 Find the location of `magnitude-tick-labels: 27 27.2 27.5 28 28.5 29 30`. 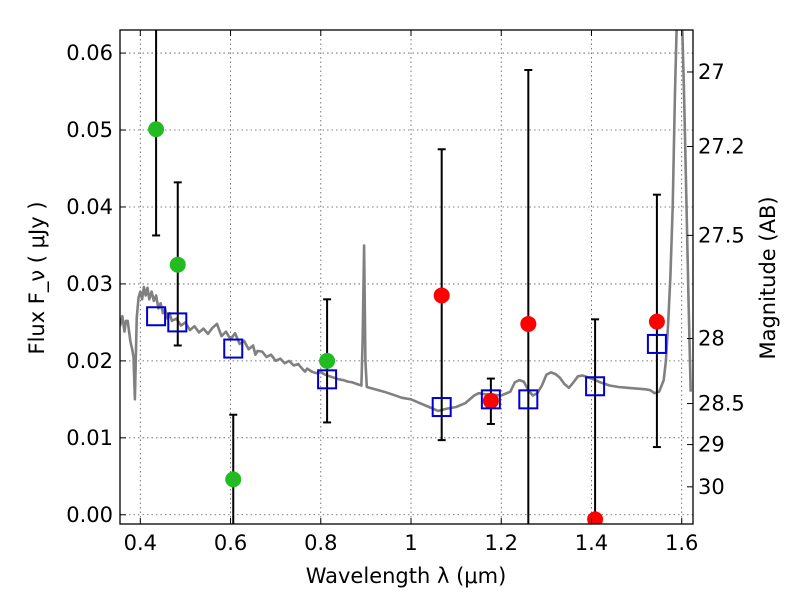

magnitude-tick-labels: 27 27.2 27.5 28 28.5 29 30 is located at coordinates (721, 279).